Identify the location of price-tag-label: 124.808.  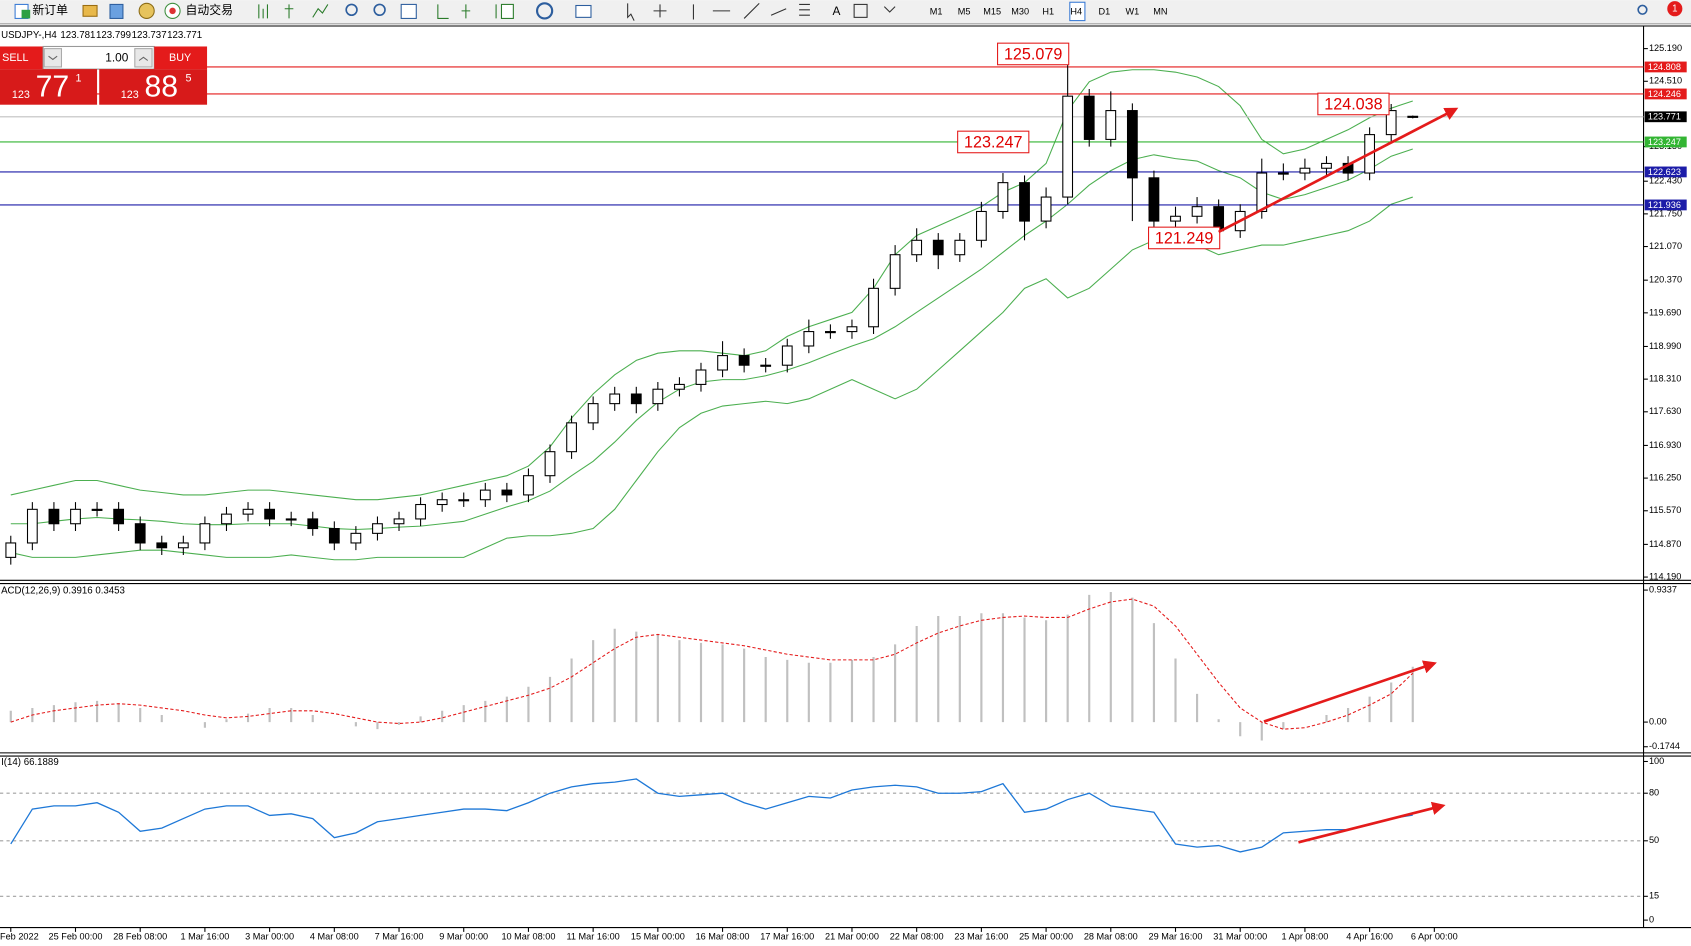
(1664, 67).